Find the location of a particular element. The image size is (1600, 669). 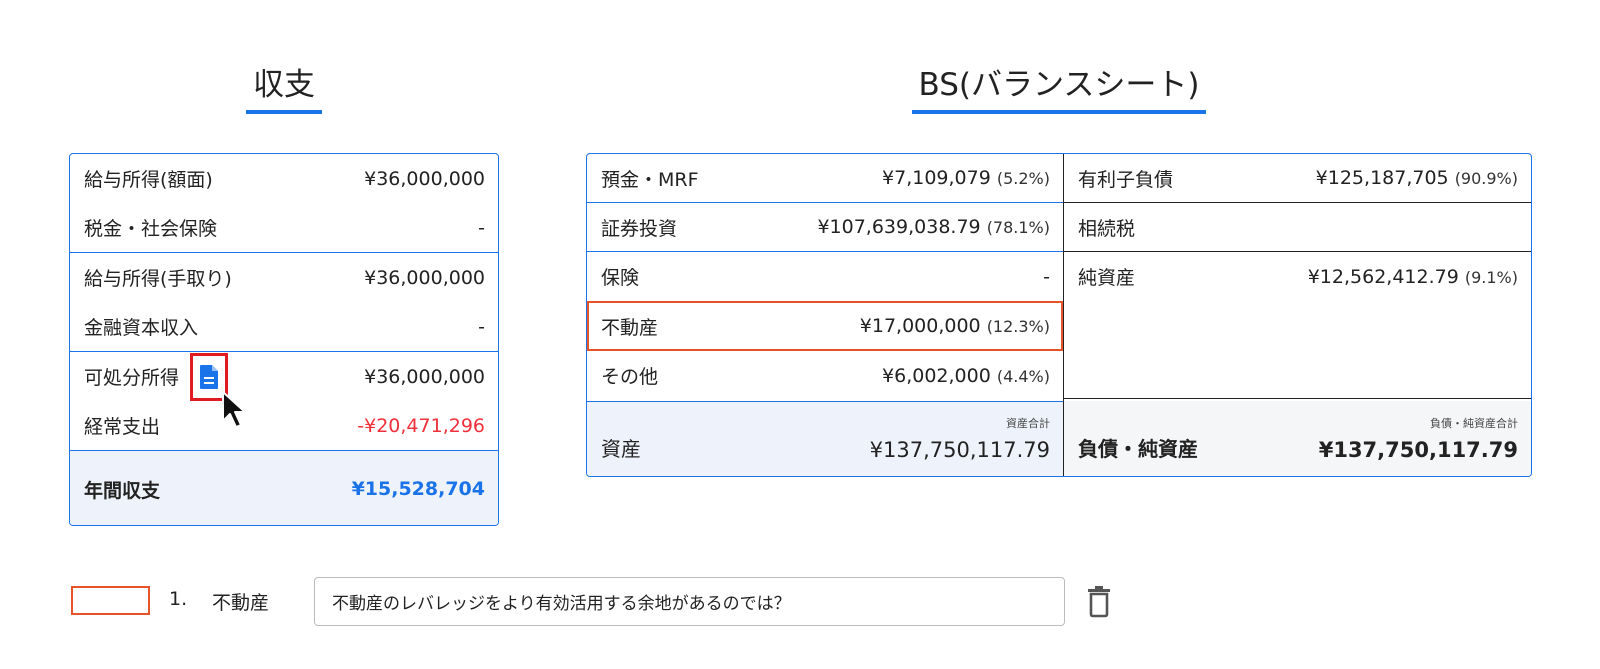

row-label: 税金・社会保険 is located at coordinates (151, 229).